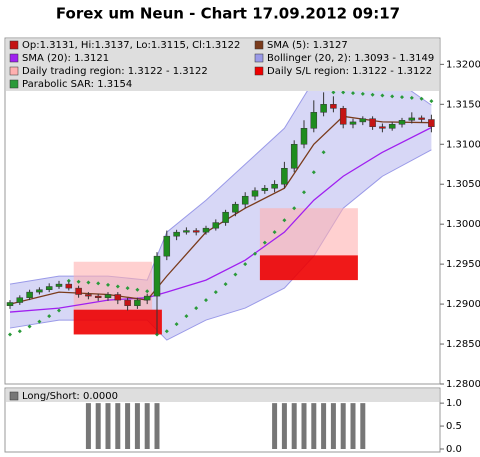 Image resolution: width=480 pixels, height=457 pixels. I want to click on legend-label: Daily trading region: 1.3122 - 1.3122, so click(115, 71).